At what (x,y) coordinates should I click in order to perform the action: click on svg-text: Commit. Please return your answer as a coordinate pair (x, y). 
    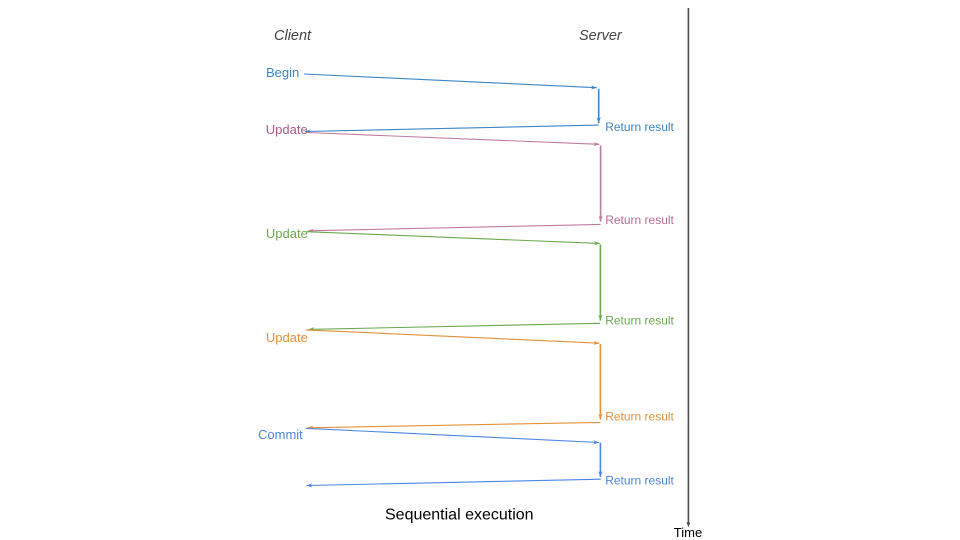
    Looking at the image, I should click on (280, 434).